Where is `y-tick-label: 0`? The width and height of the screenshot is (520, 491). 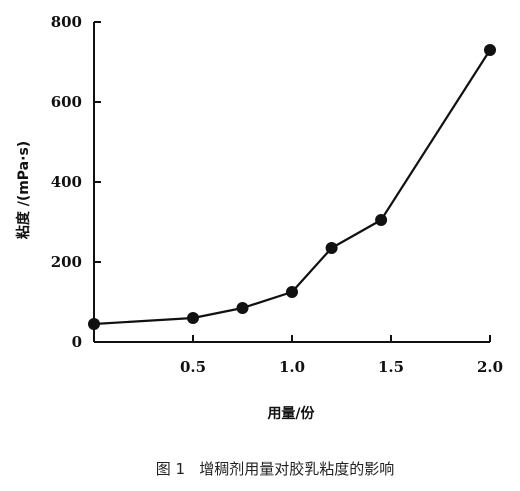
y-tick-label: 0 is located at coordinates (77, 342).